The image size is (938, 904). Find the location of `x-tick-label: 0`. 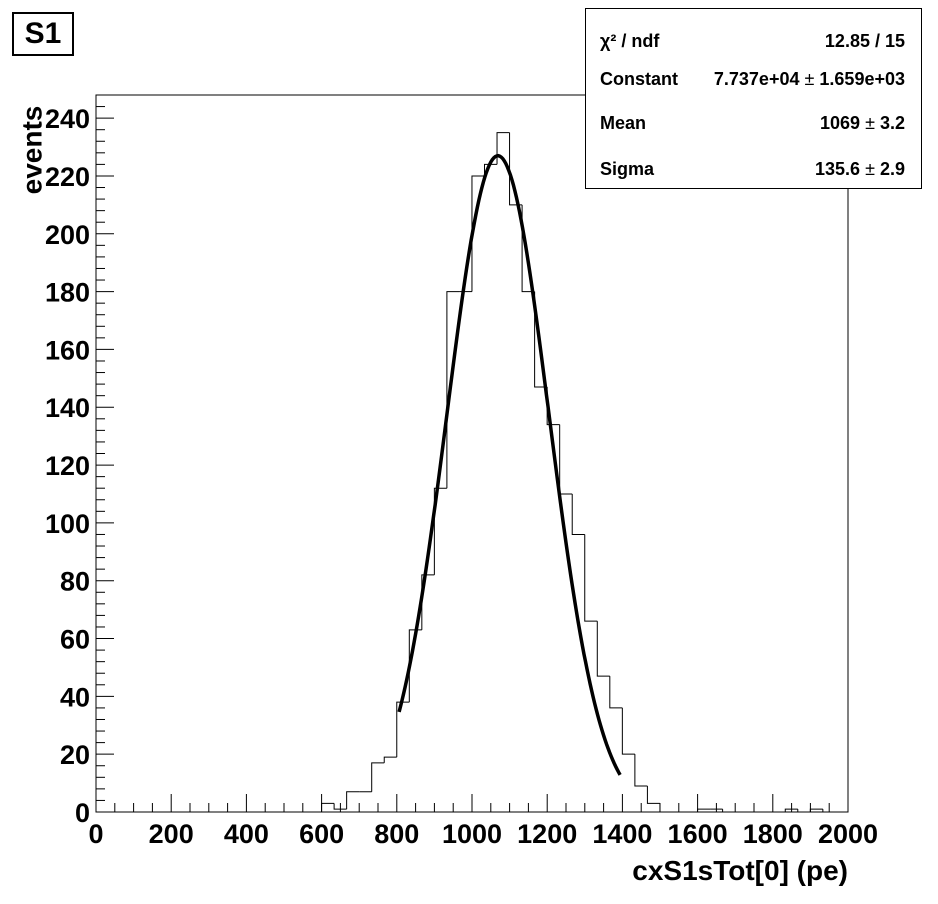

x-tick-label: 0 is located at coordinates (95, 834).